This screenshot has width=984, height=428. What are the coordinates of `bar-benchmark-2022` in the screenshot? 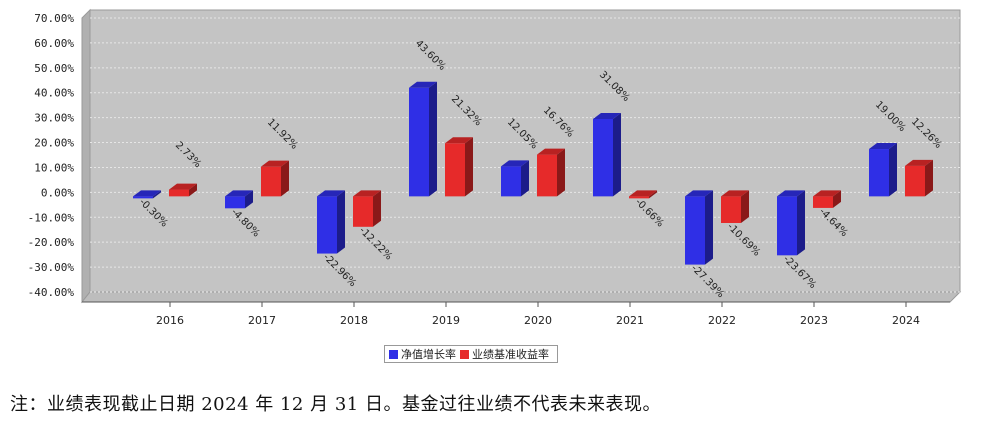 It's located at (735, 206).